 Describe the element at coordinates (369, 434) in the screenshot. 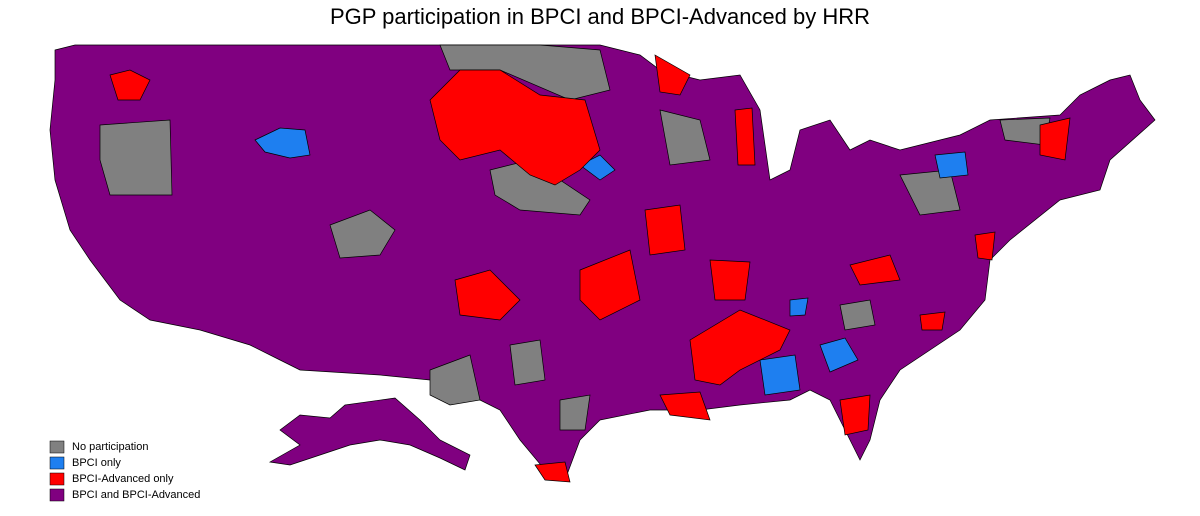

I see `alaska` at that location.